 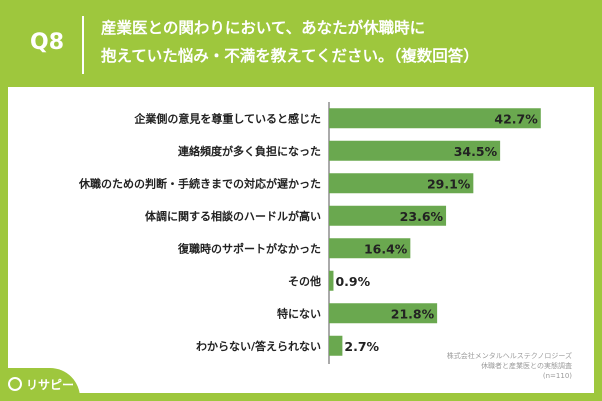 I want to click on value-label: 21.8%, so click(x=413, y=313).